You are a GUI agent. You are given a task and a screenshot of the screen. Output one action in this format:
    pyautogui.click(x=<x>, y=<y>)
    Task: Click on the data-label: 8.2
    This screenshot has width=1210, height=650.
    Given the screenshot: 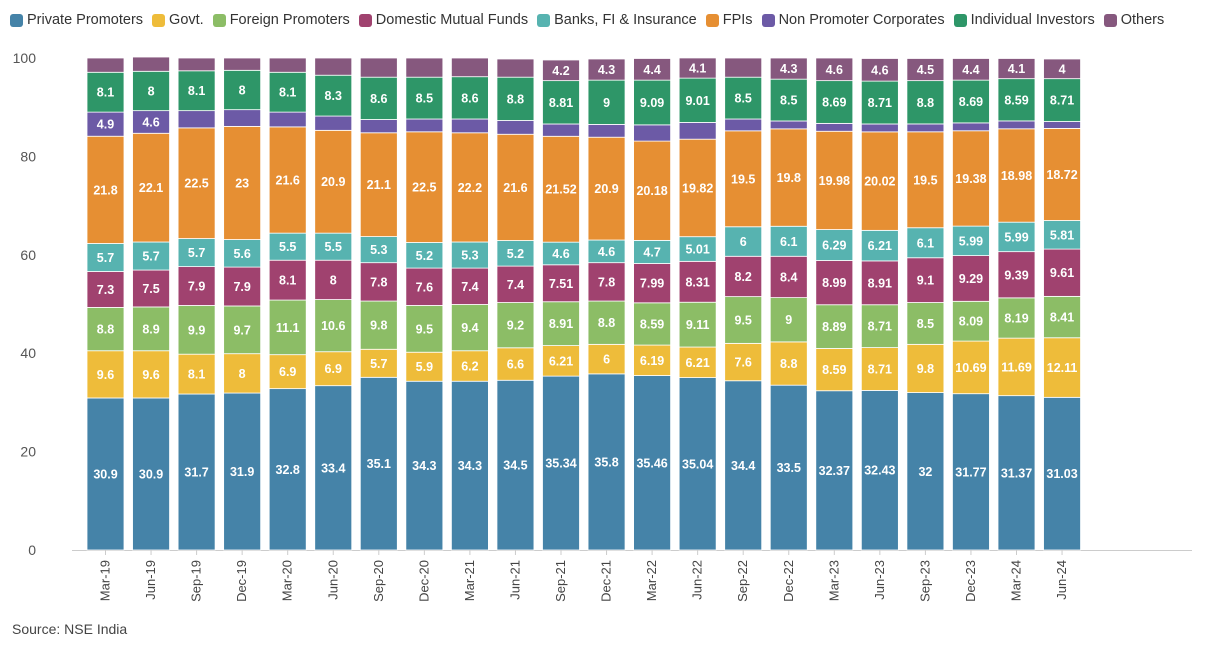 What is the action you would take?
    pyautogui.click(x=743, y=277)
    